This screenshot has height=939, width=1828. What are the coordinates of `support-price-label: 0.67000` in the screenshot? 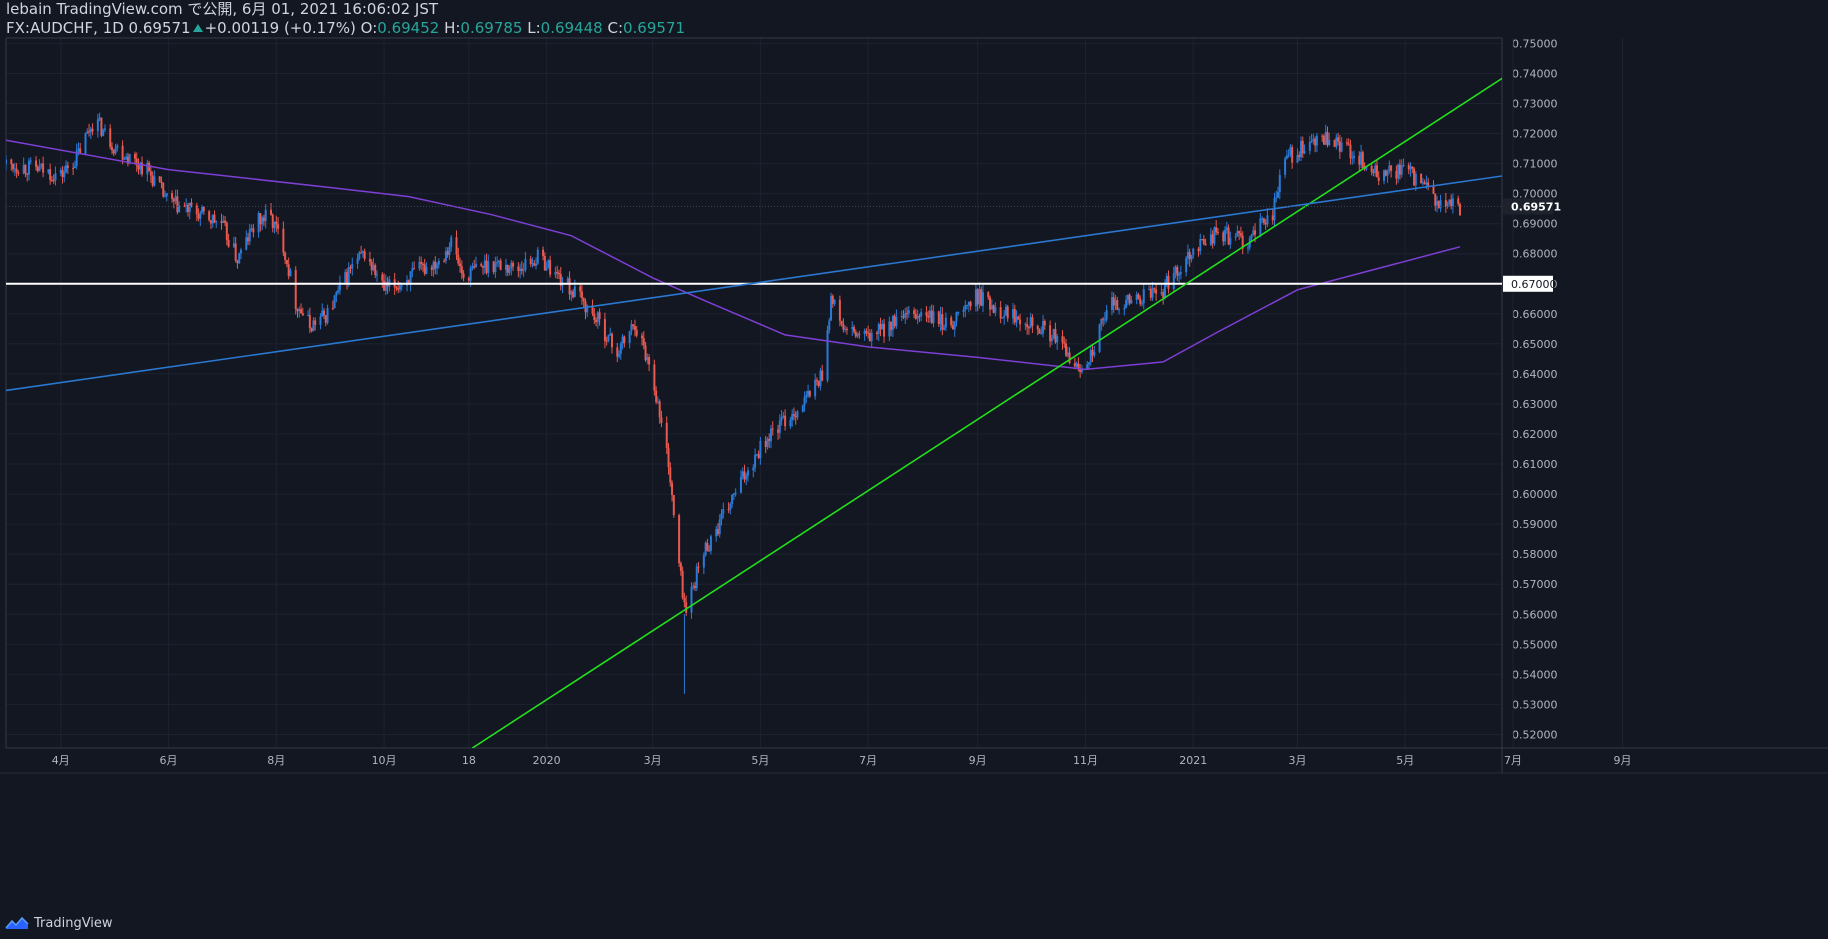 It's located at (1534, 284).